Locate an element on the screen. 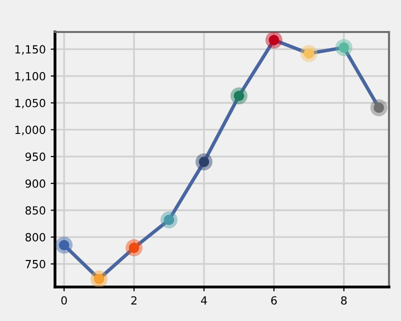 The height and width of the screenshot is (321, 401). x-tick-label: 0 is located at coordinates (64, 300).